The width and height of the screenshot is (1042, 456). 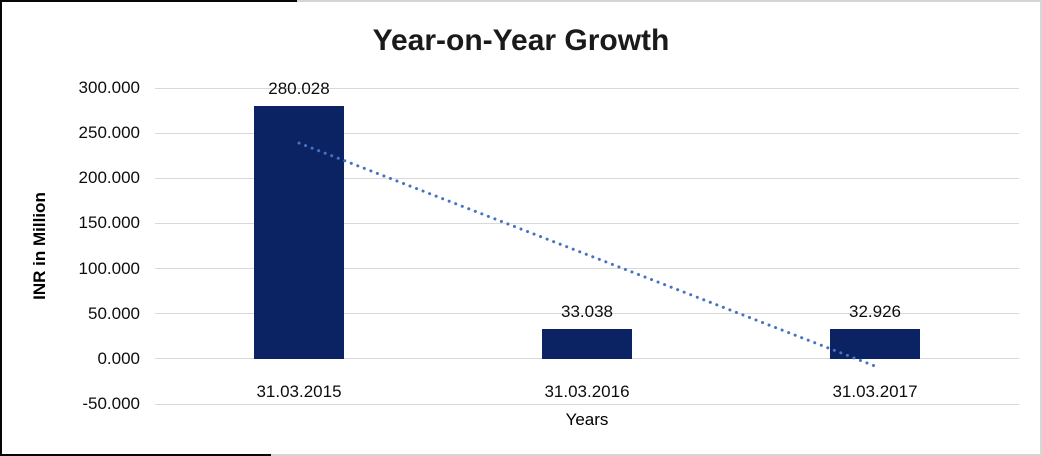 What do you see at coordinates (521, 40) in the screenshot?
I see `chart-title: Year-on-Year Growth` at bounding box center [521, 40].